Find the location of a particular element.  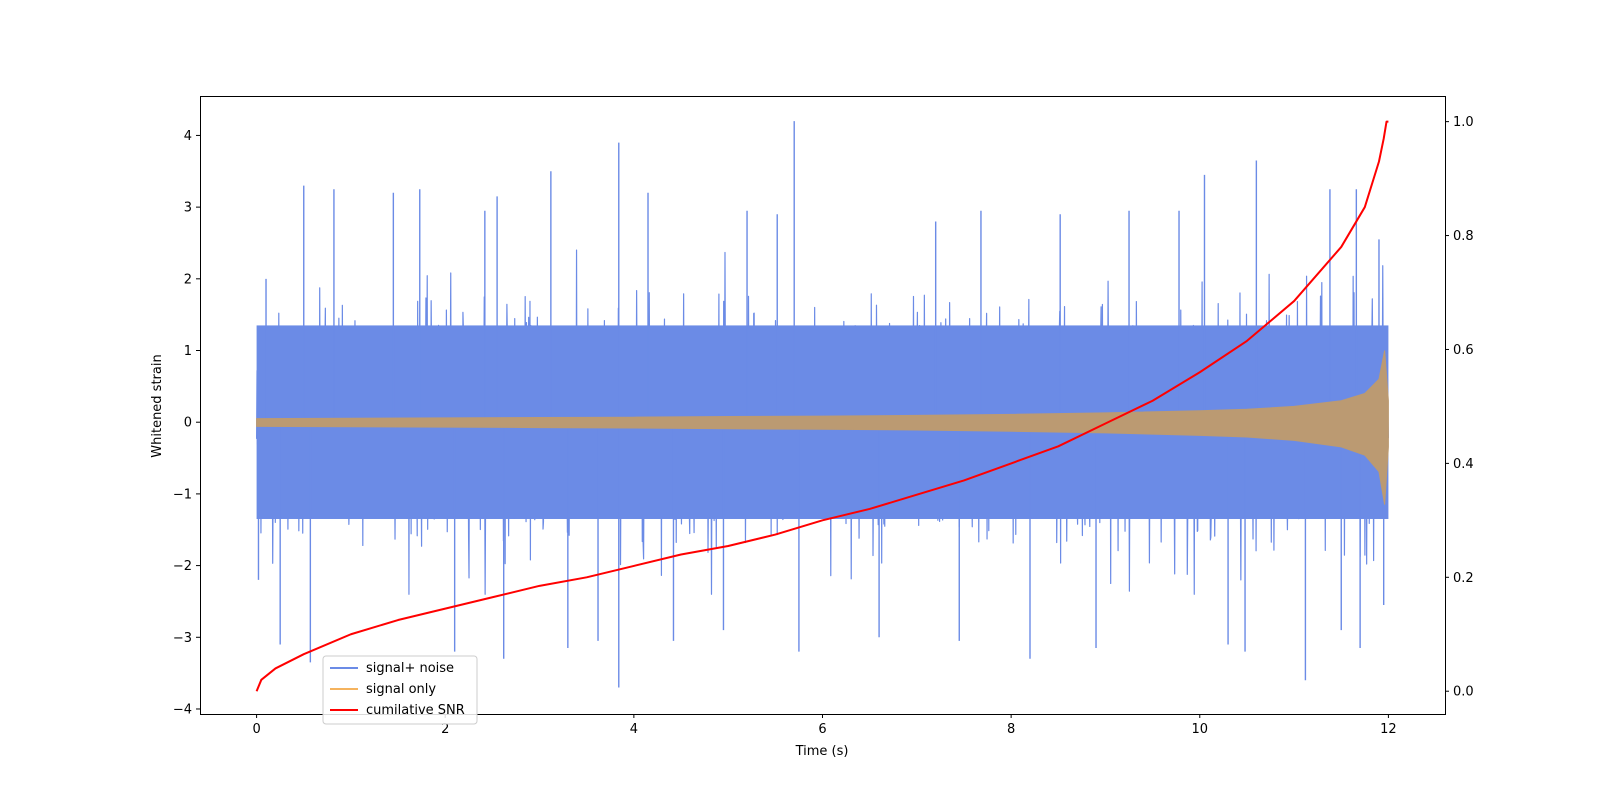

signal-only-series is located at coordinates (822, 427).